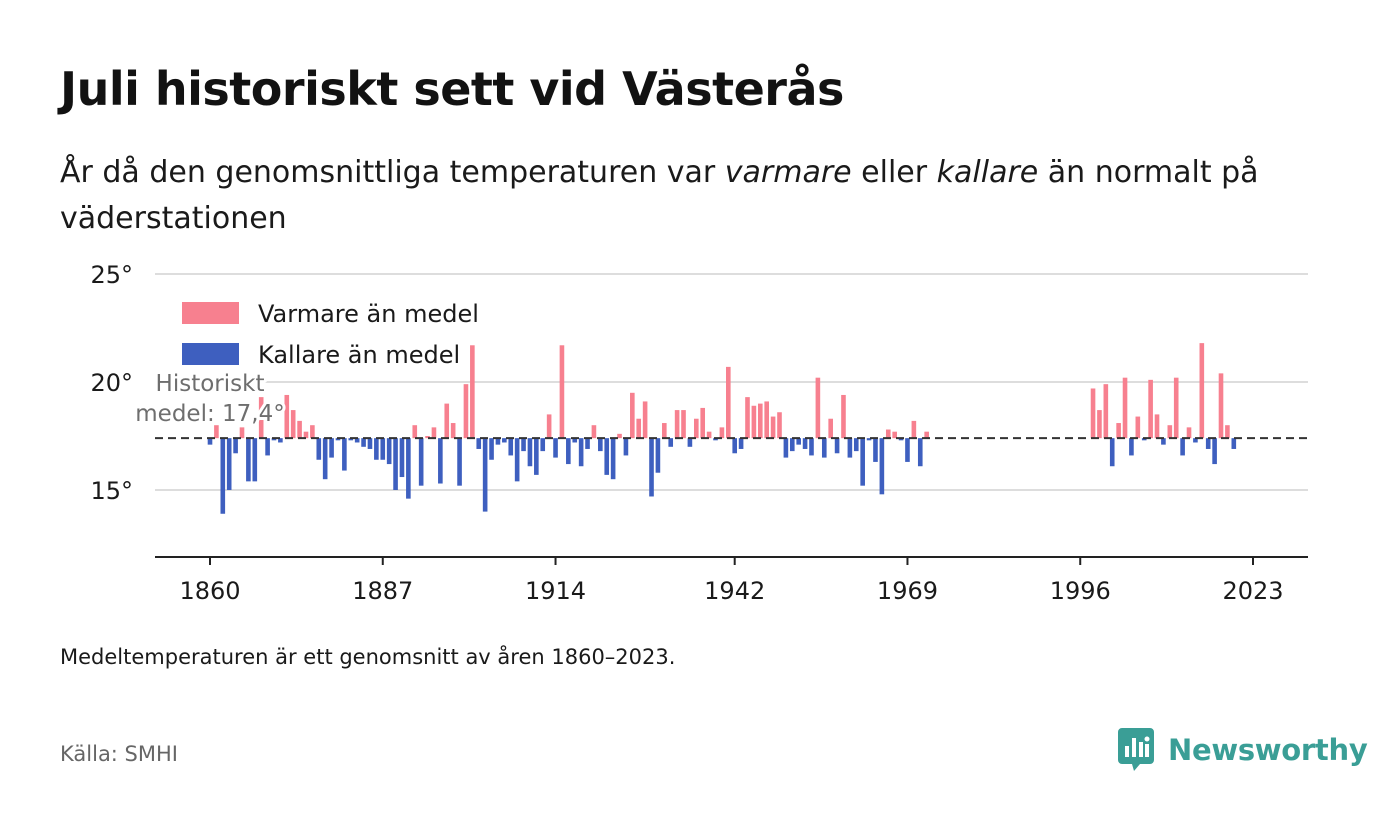  I want to click on bar-1915, so click(562, 392).